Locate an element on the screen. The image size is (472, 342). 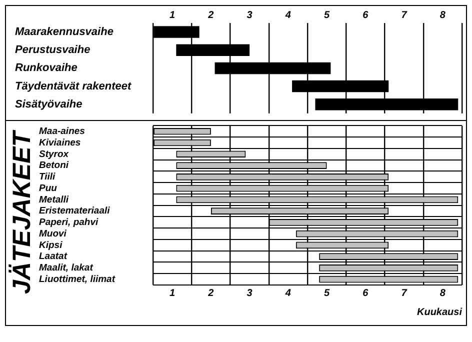
y-tick-label: Kipsi is located at coordinates (51, 245).